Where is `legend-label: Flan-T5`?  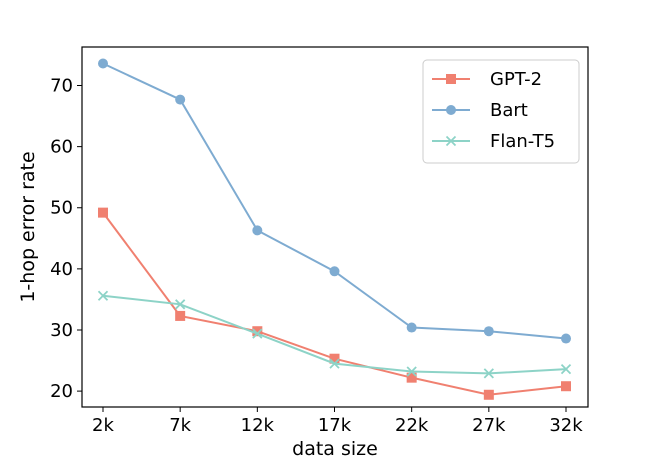
legend-label: Flan-T5 is located at coordinates (522, 141).